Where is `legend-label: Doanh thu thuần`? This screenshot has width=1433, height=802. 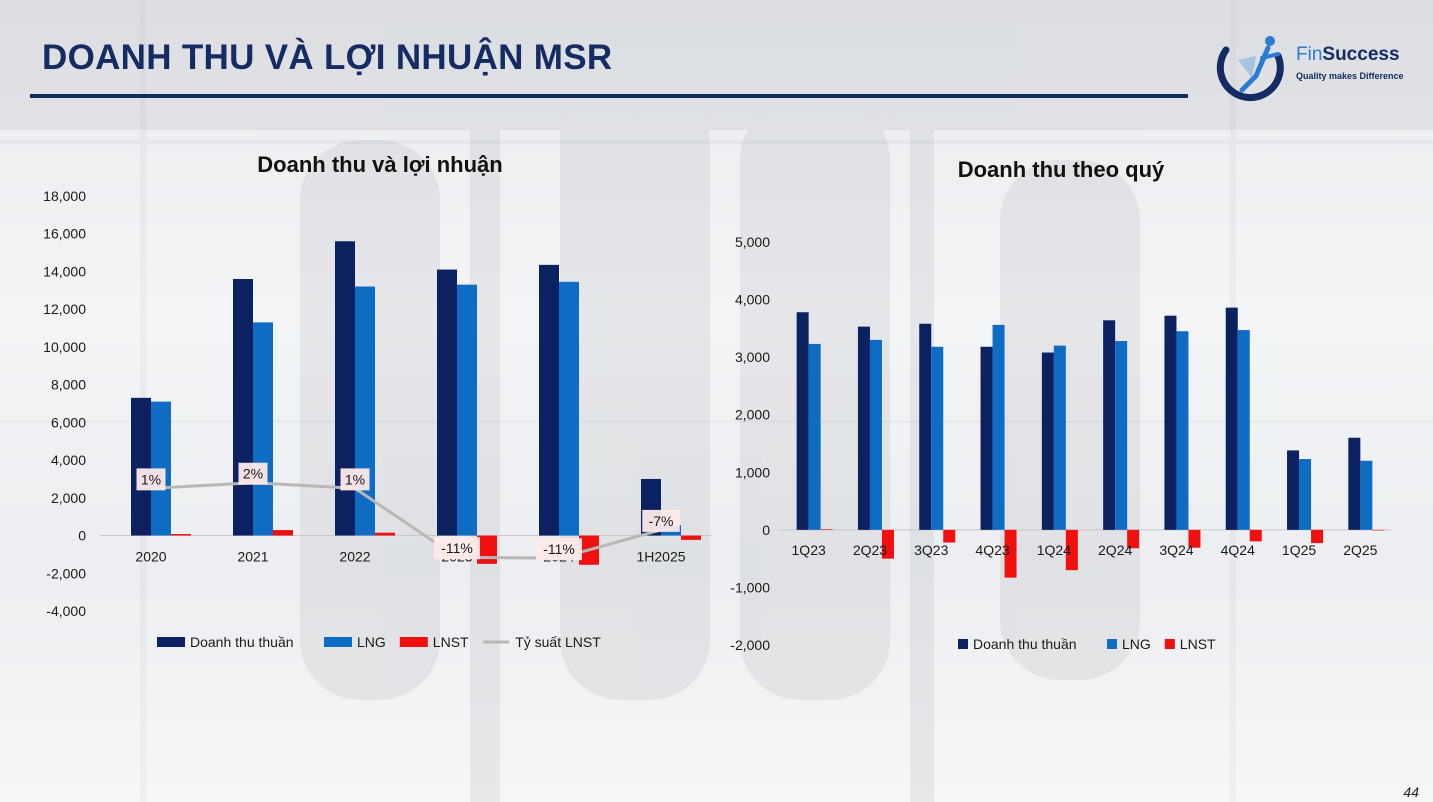
legend-label: Doanh thu thuần is located at coordinates (242, 642).